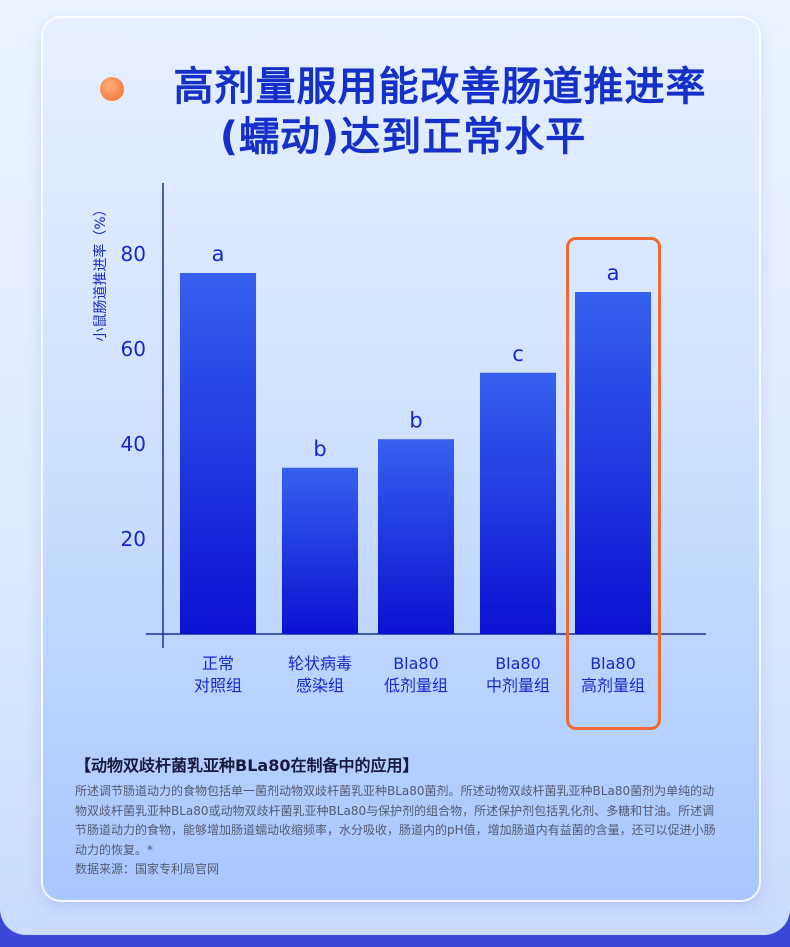 The image size is (790, 947). What do you see at coordinates (410, 112) in the screenshot?
I see `page-title: 高剂量服用能改善肠道推进率 (蠕动)达到正常水平` at bounding box center [410, 112].